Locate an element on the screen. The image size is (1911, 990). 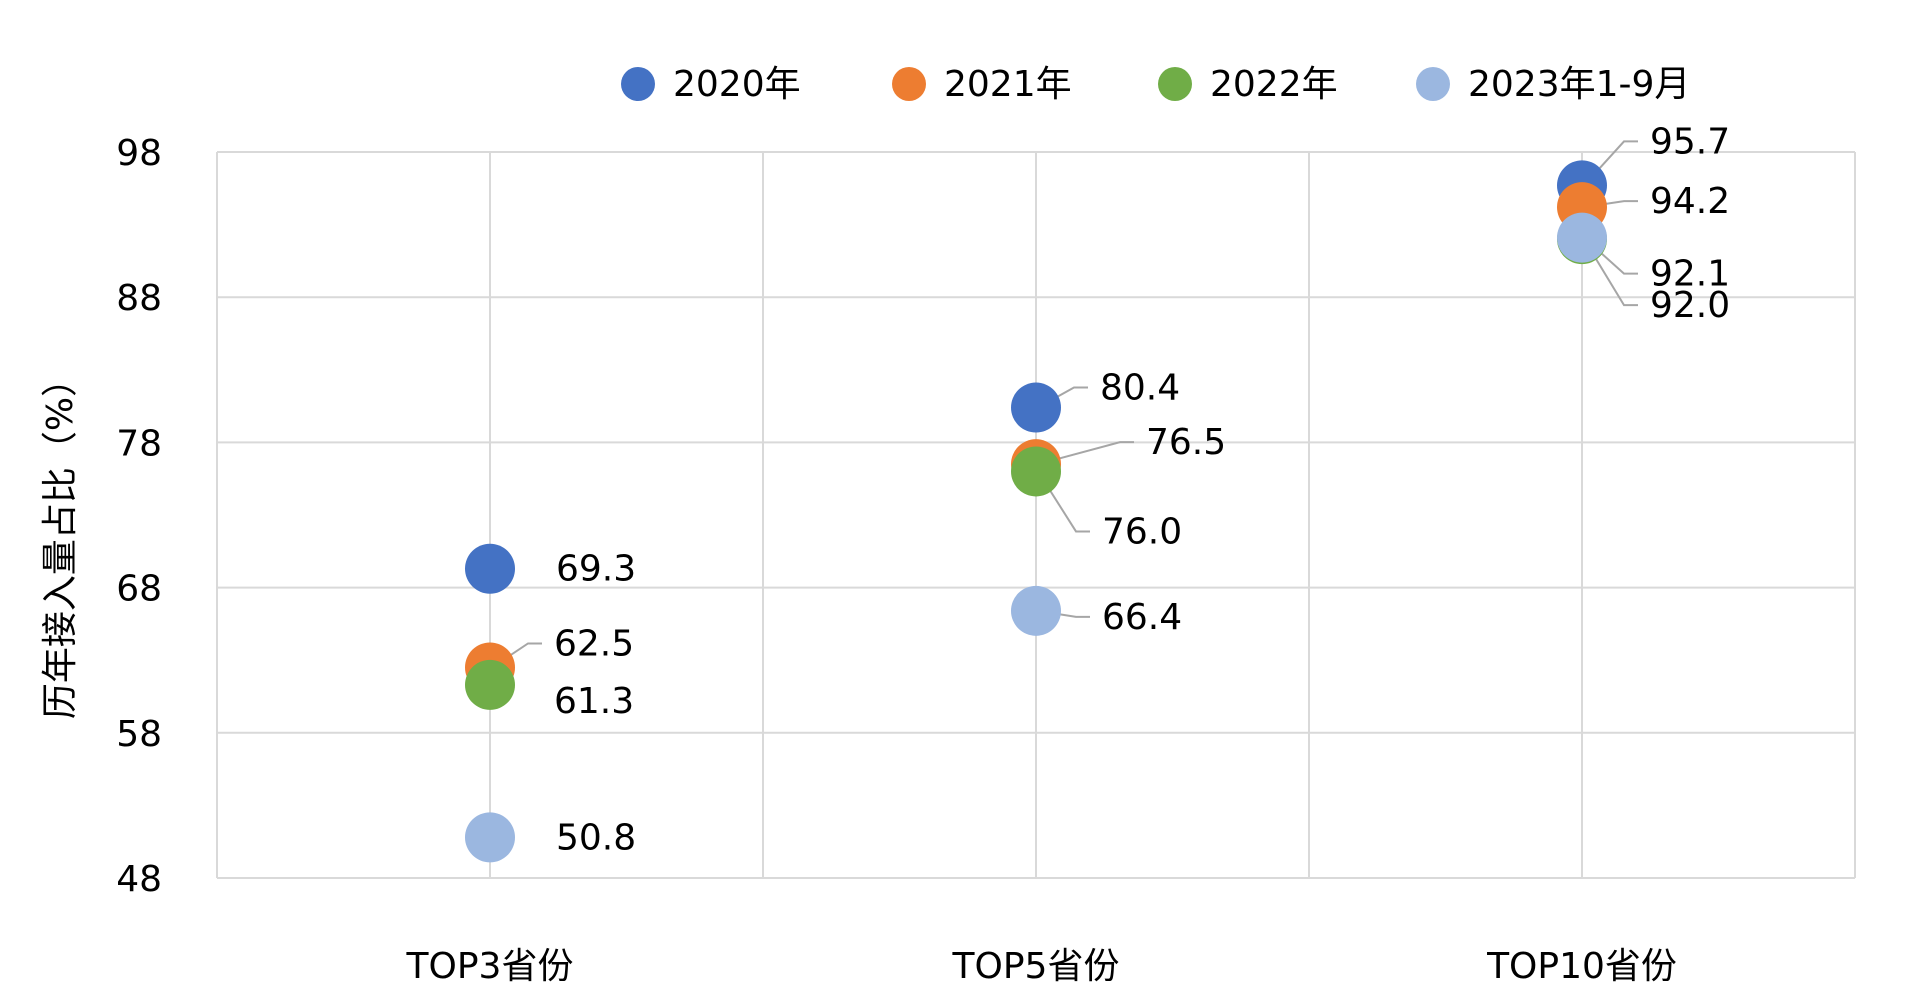
data-label: 62.5 is located at coordinates (594, 643).